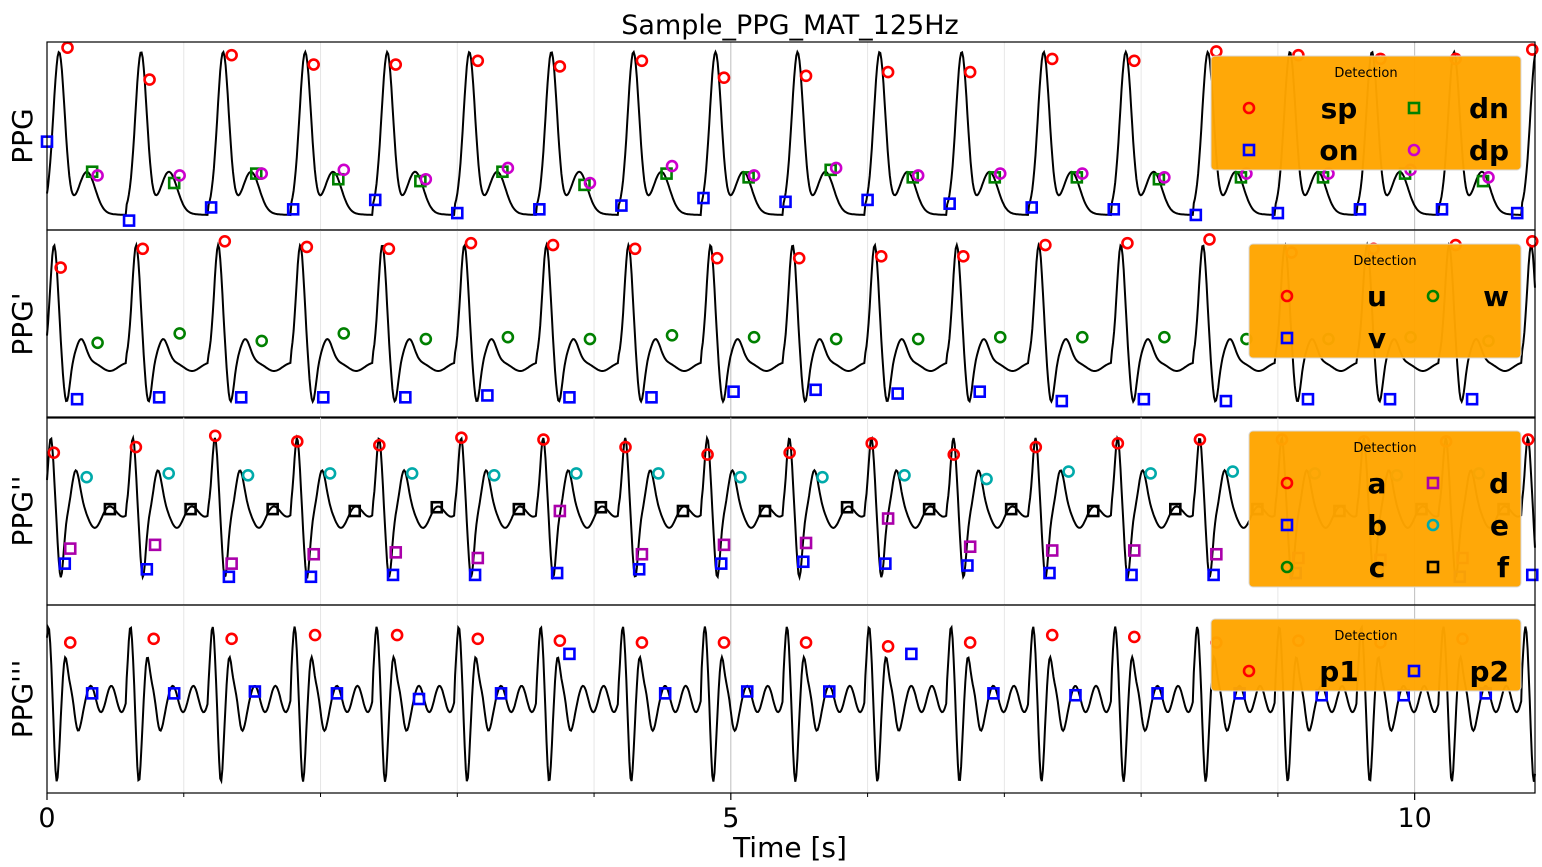 The height and width of the screenshot is (867, 1542). Describe the element at coordinates (1433, 525) in the screenshot. I see `legend-marker-e` at that location.